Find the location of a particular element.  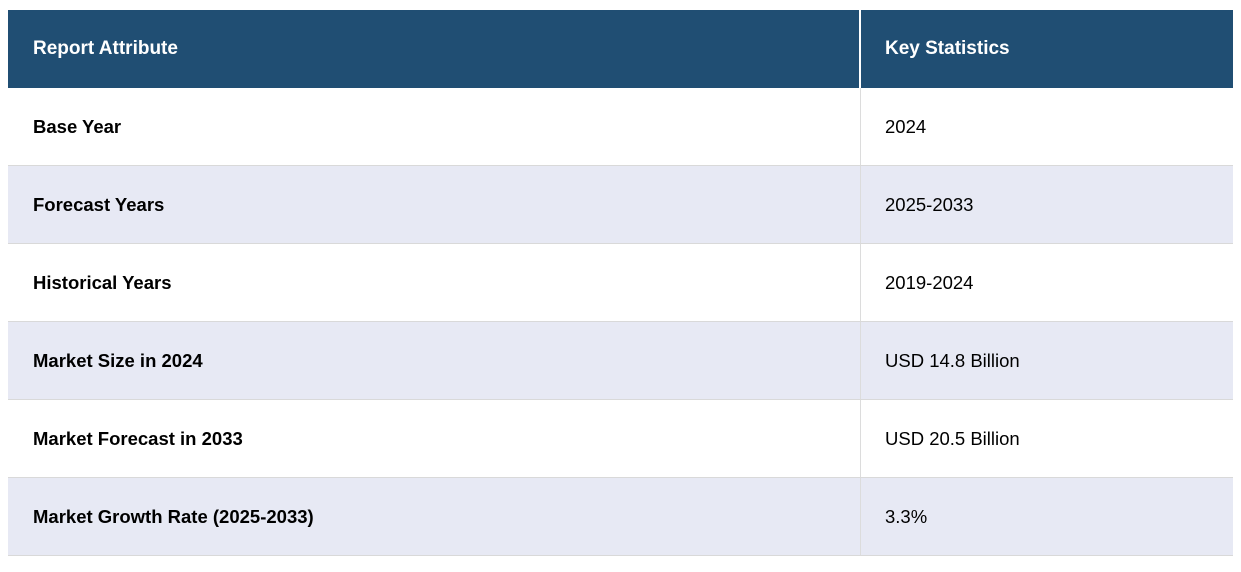

attribute-cell: Base Year is located at coordinates (434, 126).